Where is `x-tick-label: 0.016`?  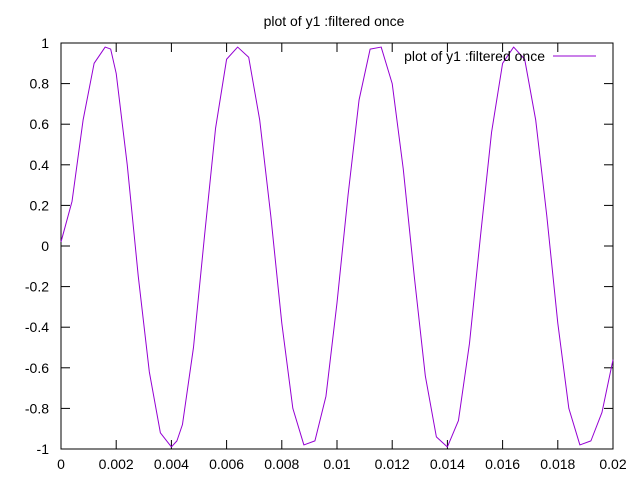
x-tick-label: 0.016 is located at coordinates (502, 464).